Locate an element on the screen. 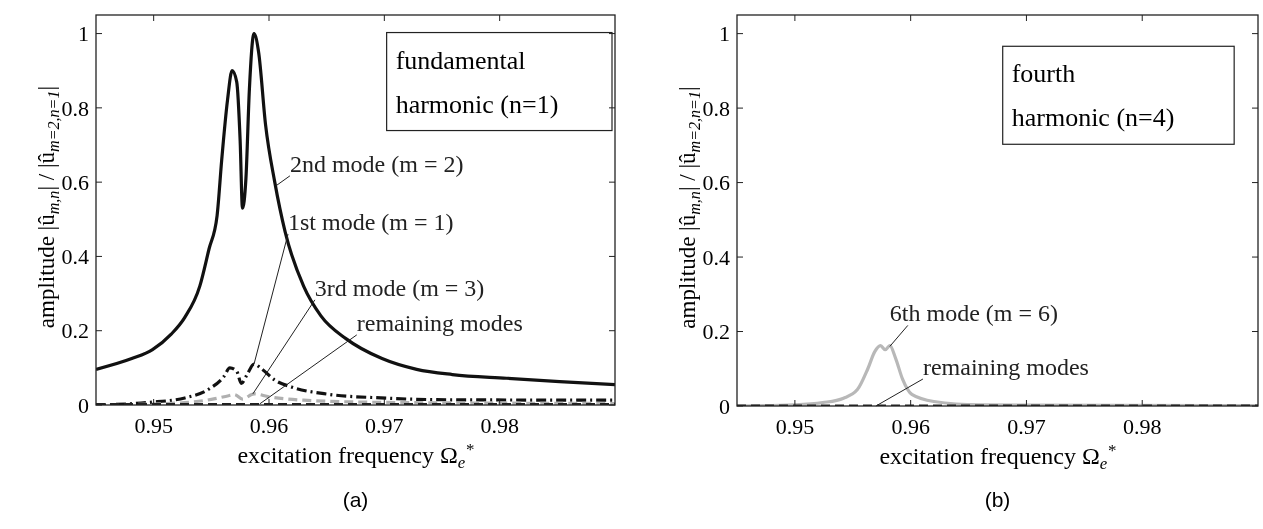  annotation: fourth harmonic (n=4) is located at coordinates (1093, 96).